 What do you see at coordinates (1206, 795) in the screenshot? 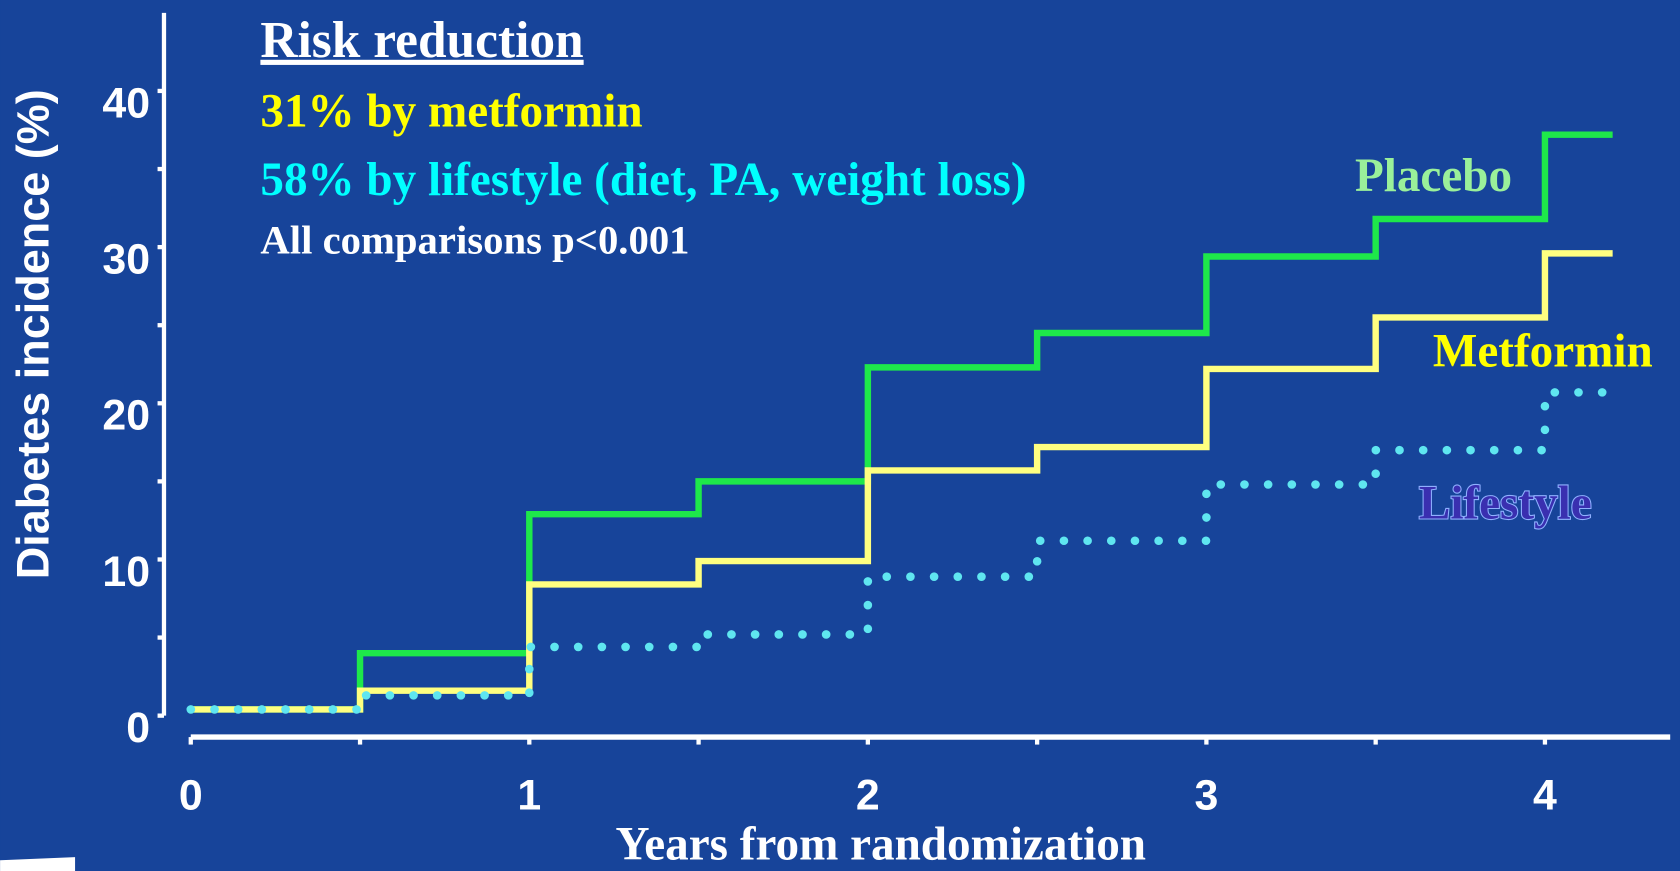
I see `x-tick-label: 3` at bounding box center [1206, 795].